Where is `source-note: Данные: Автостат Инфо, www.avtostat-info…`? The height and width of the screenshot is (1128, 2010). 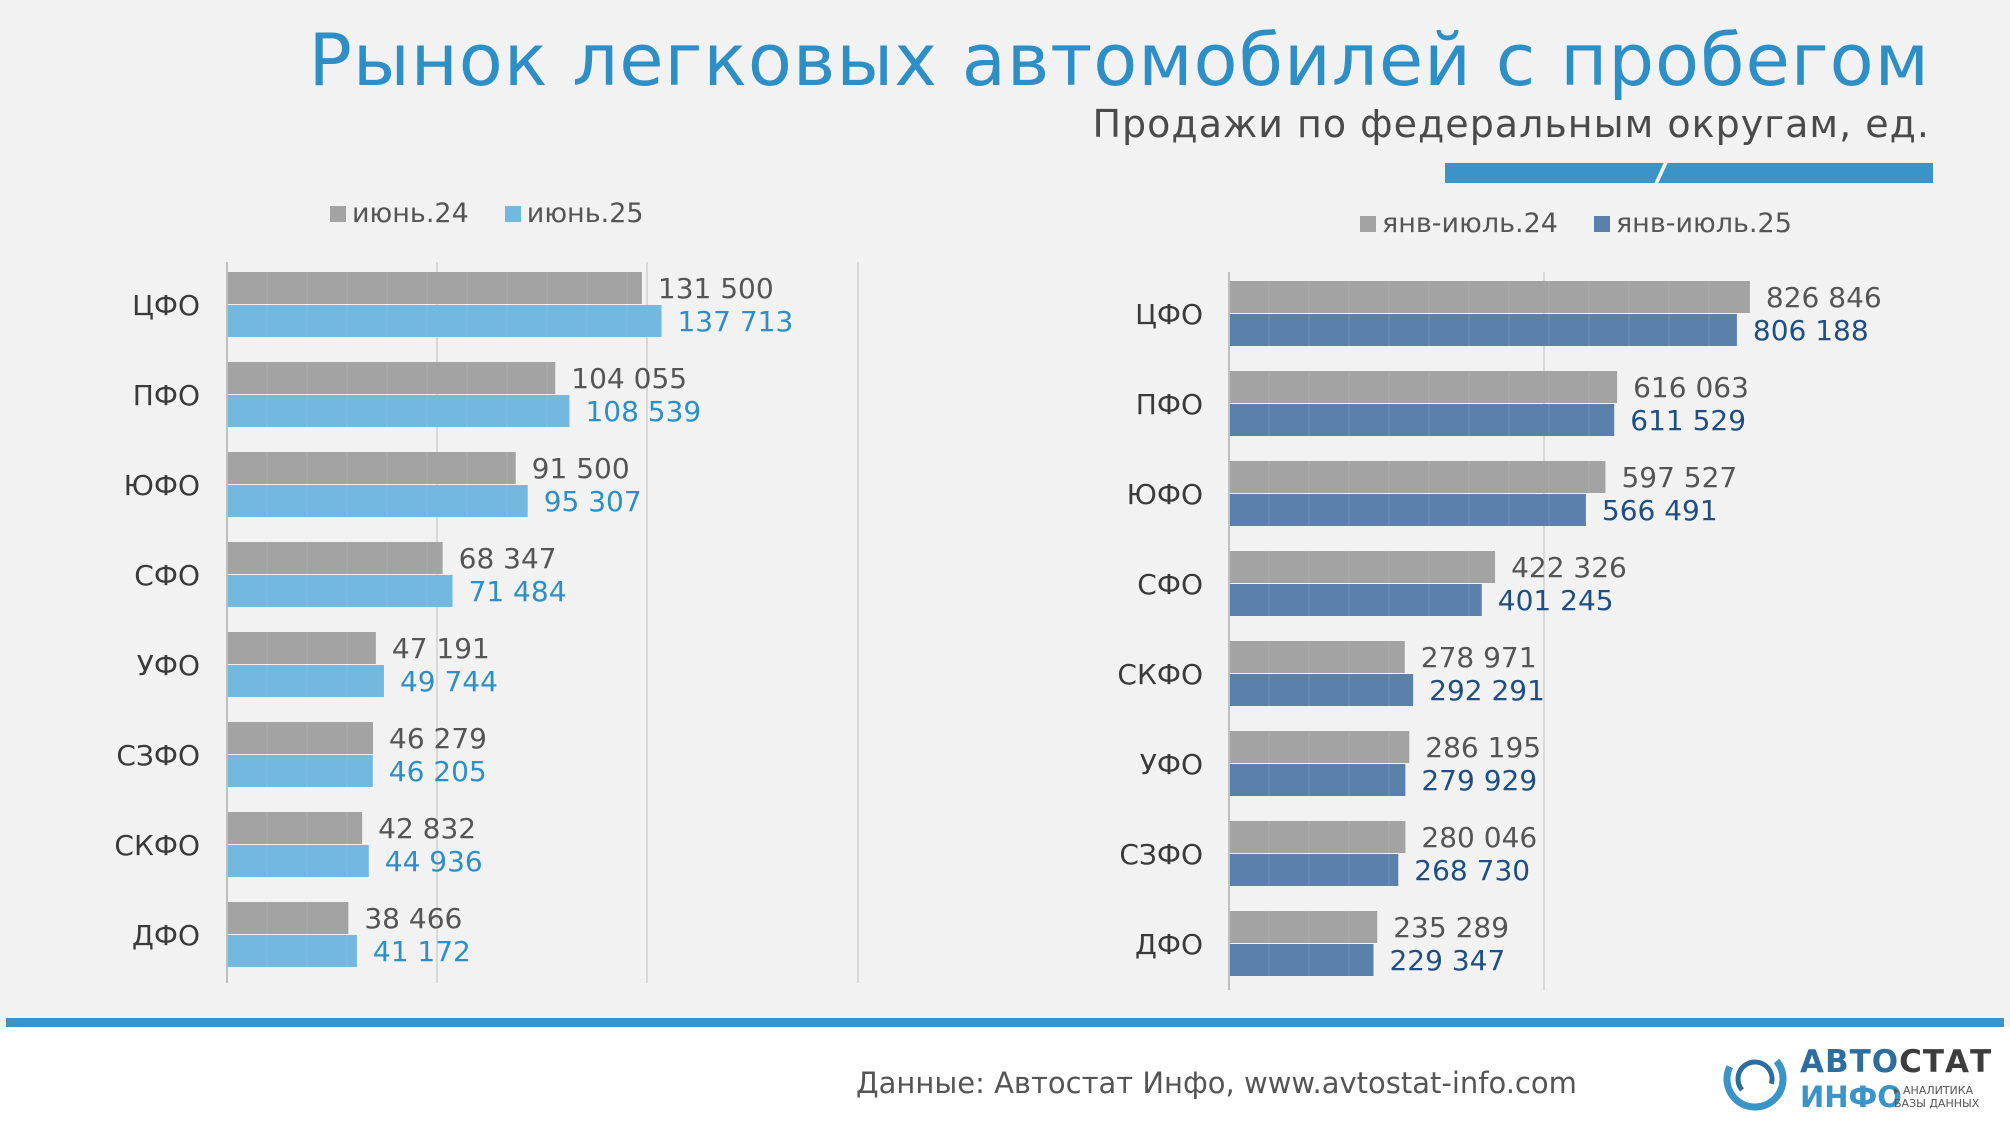
source-note: Данные: Автостат Инфо, www.avtostat-info… is located at coordinates (1216, 1083).